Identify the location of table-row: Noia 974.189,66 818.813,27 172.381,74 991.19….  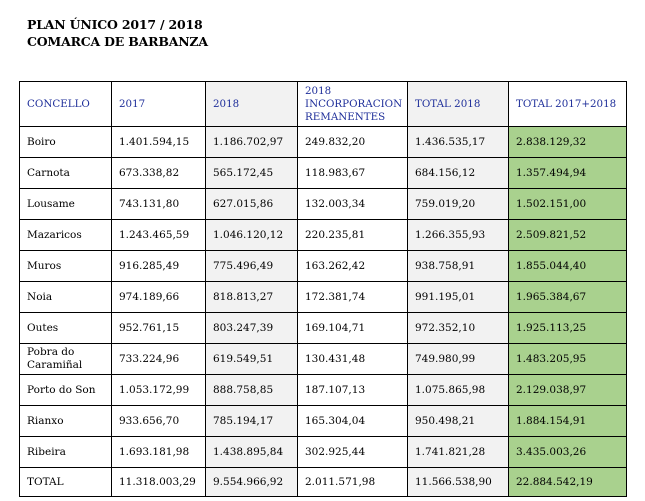
(323, 297).